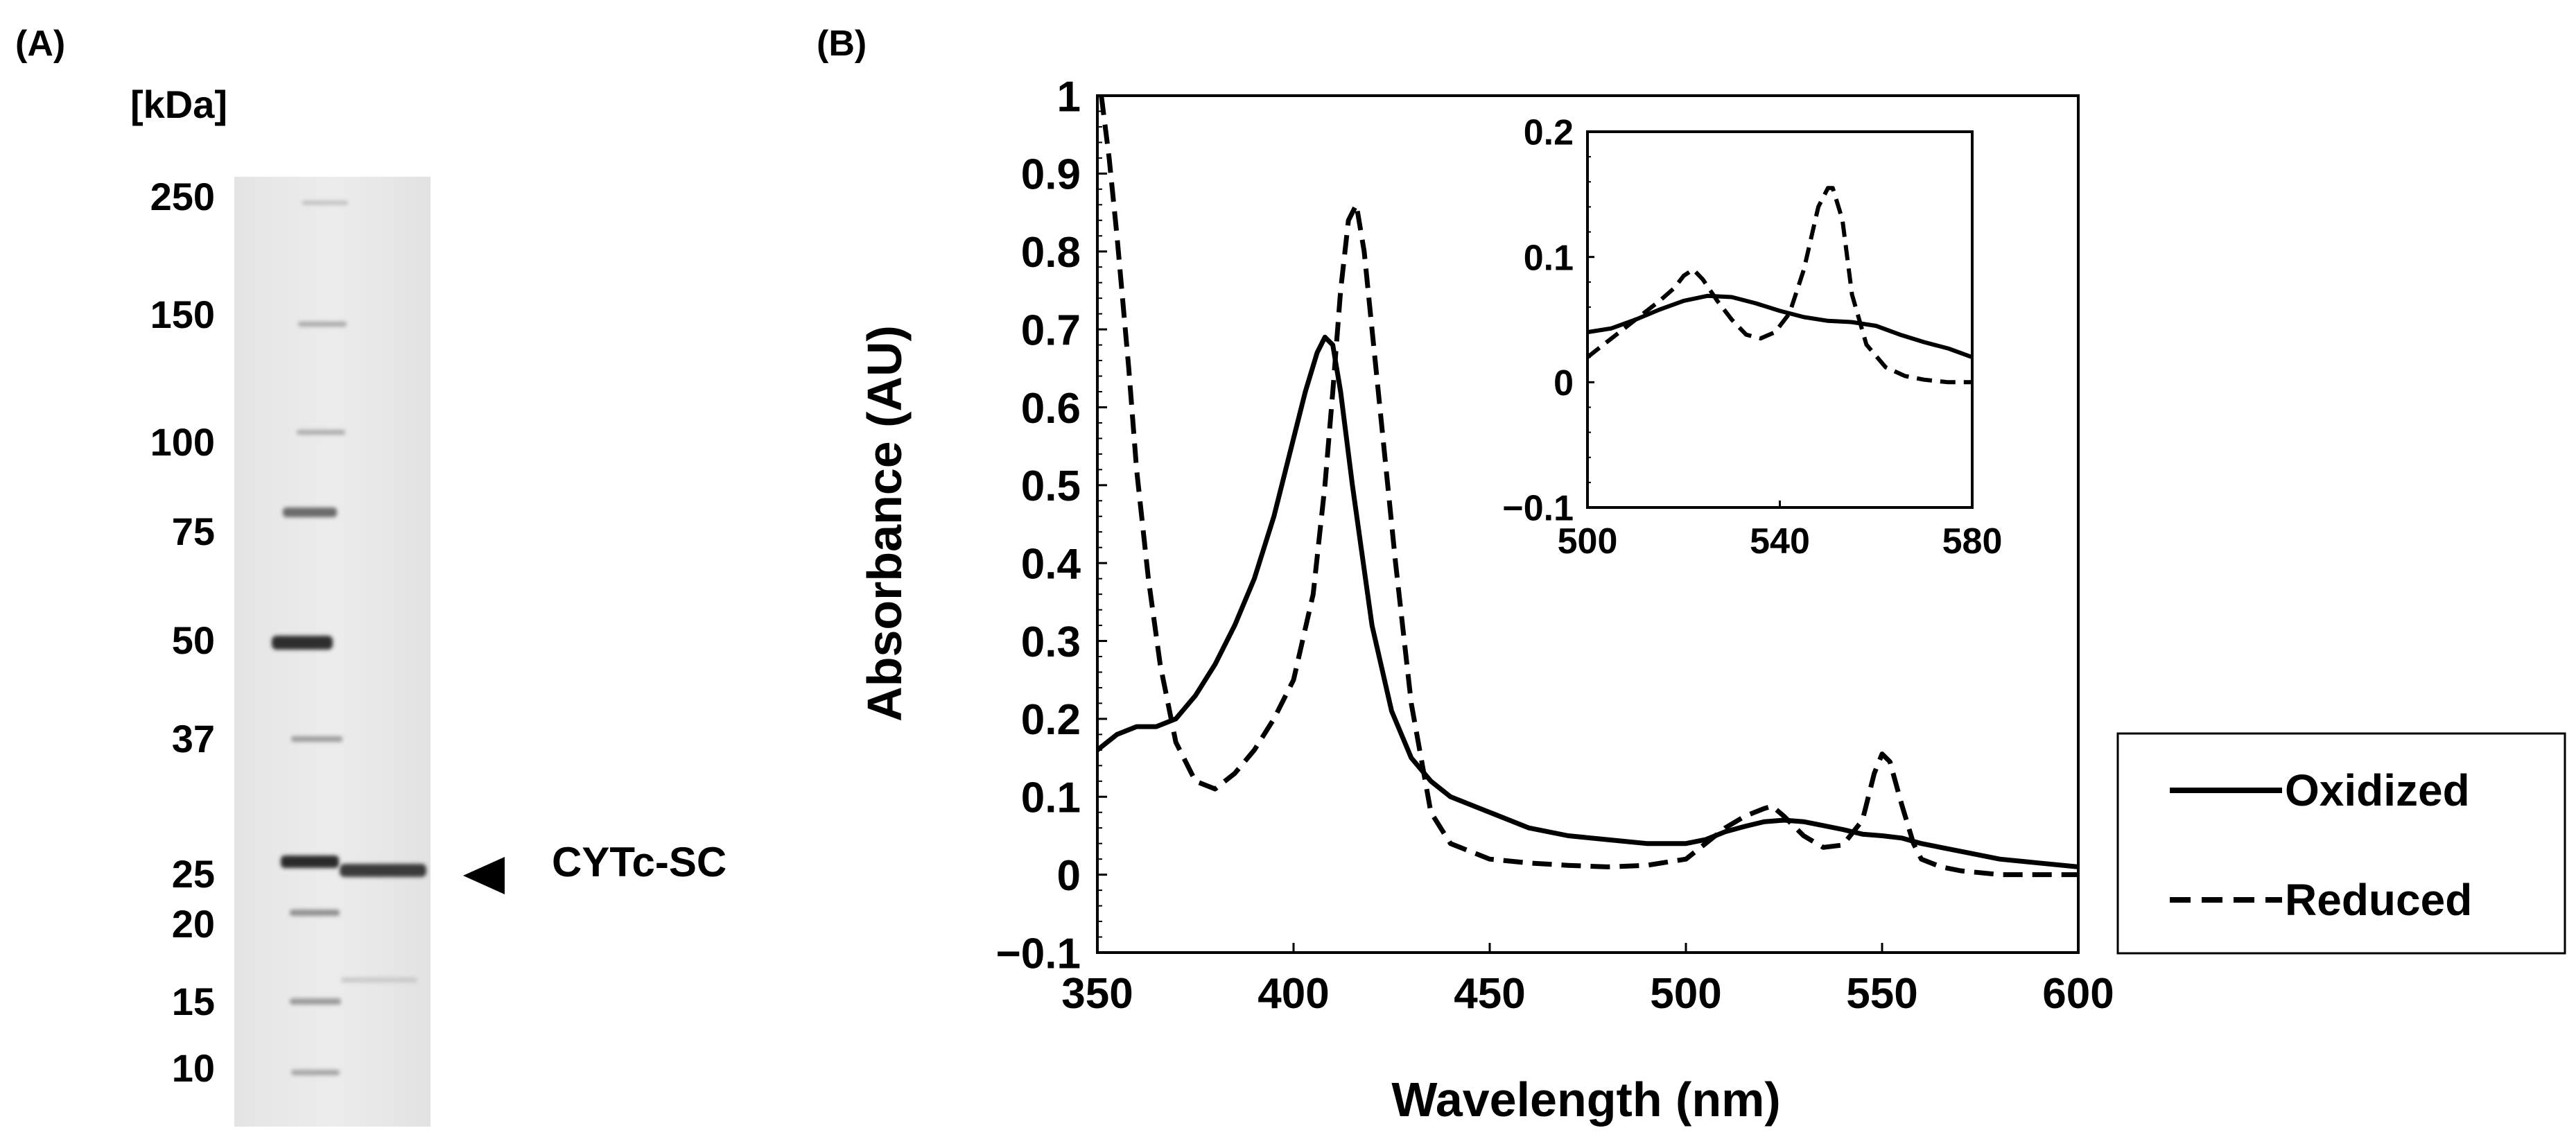 The width and height of the screenshot is (2576, 1146). I want to click on inset-y-tick-label: −0.1, so click(1538, 509).